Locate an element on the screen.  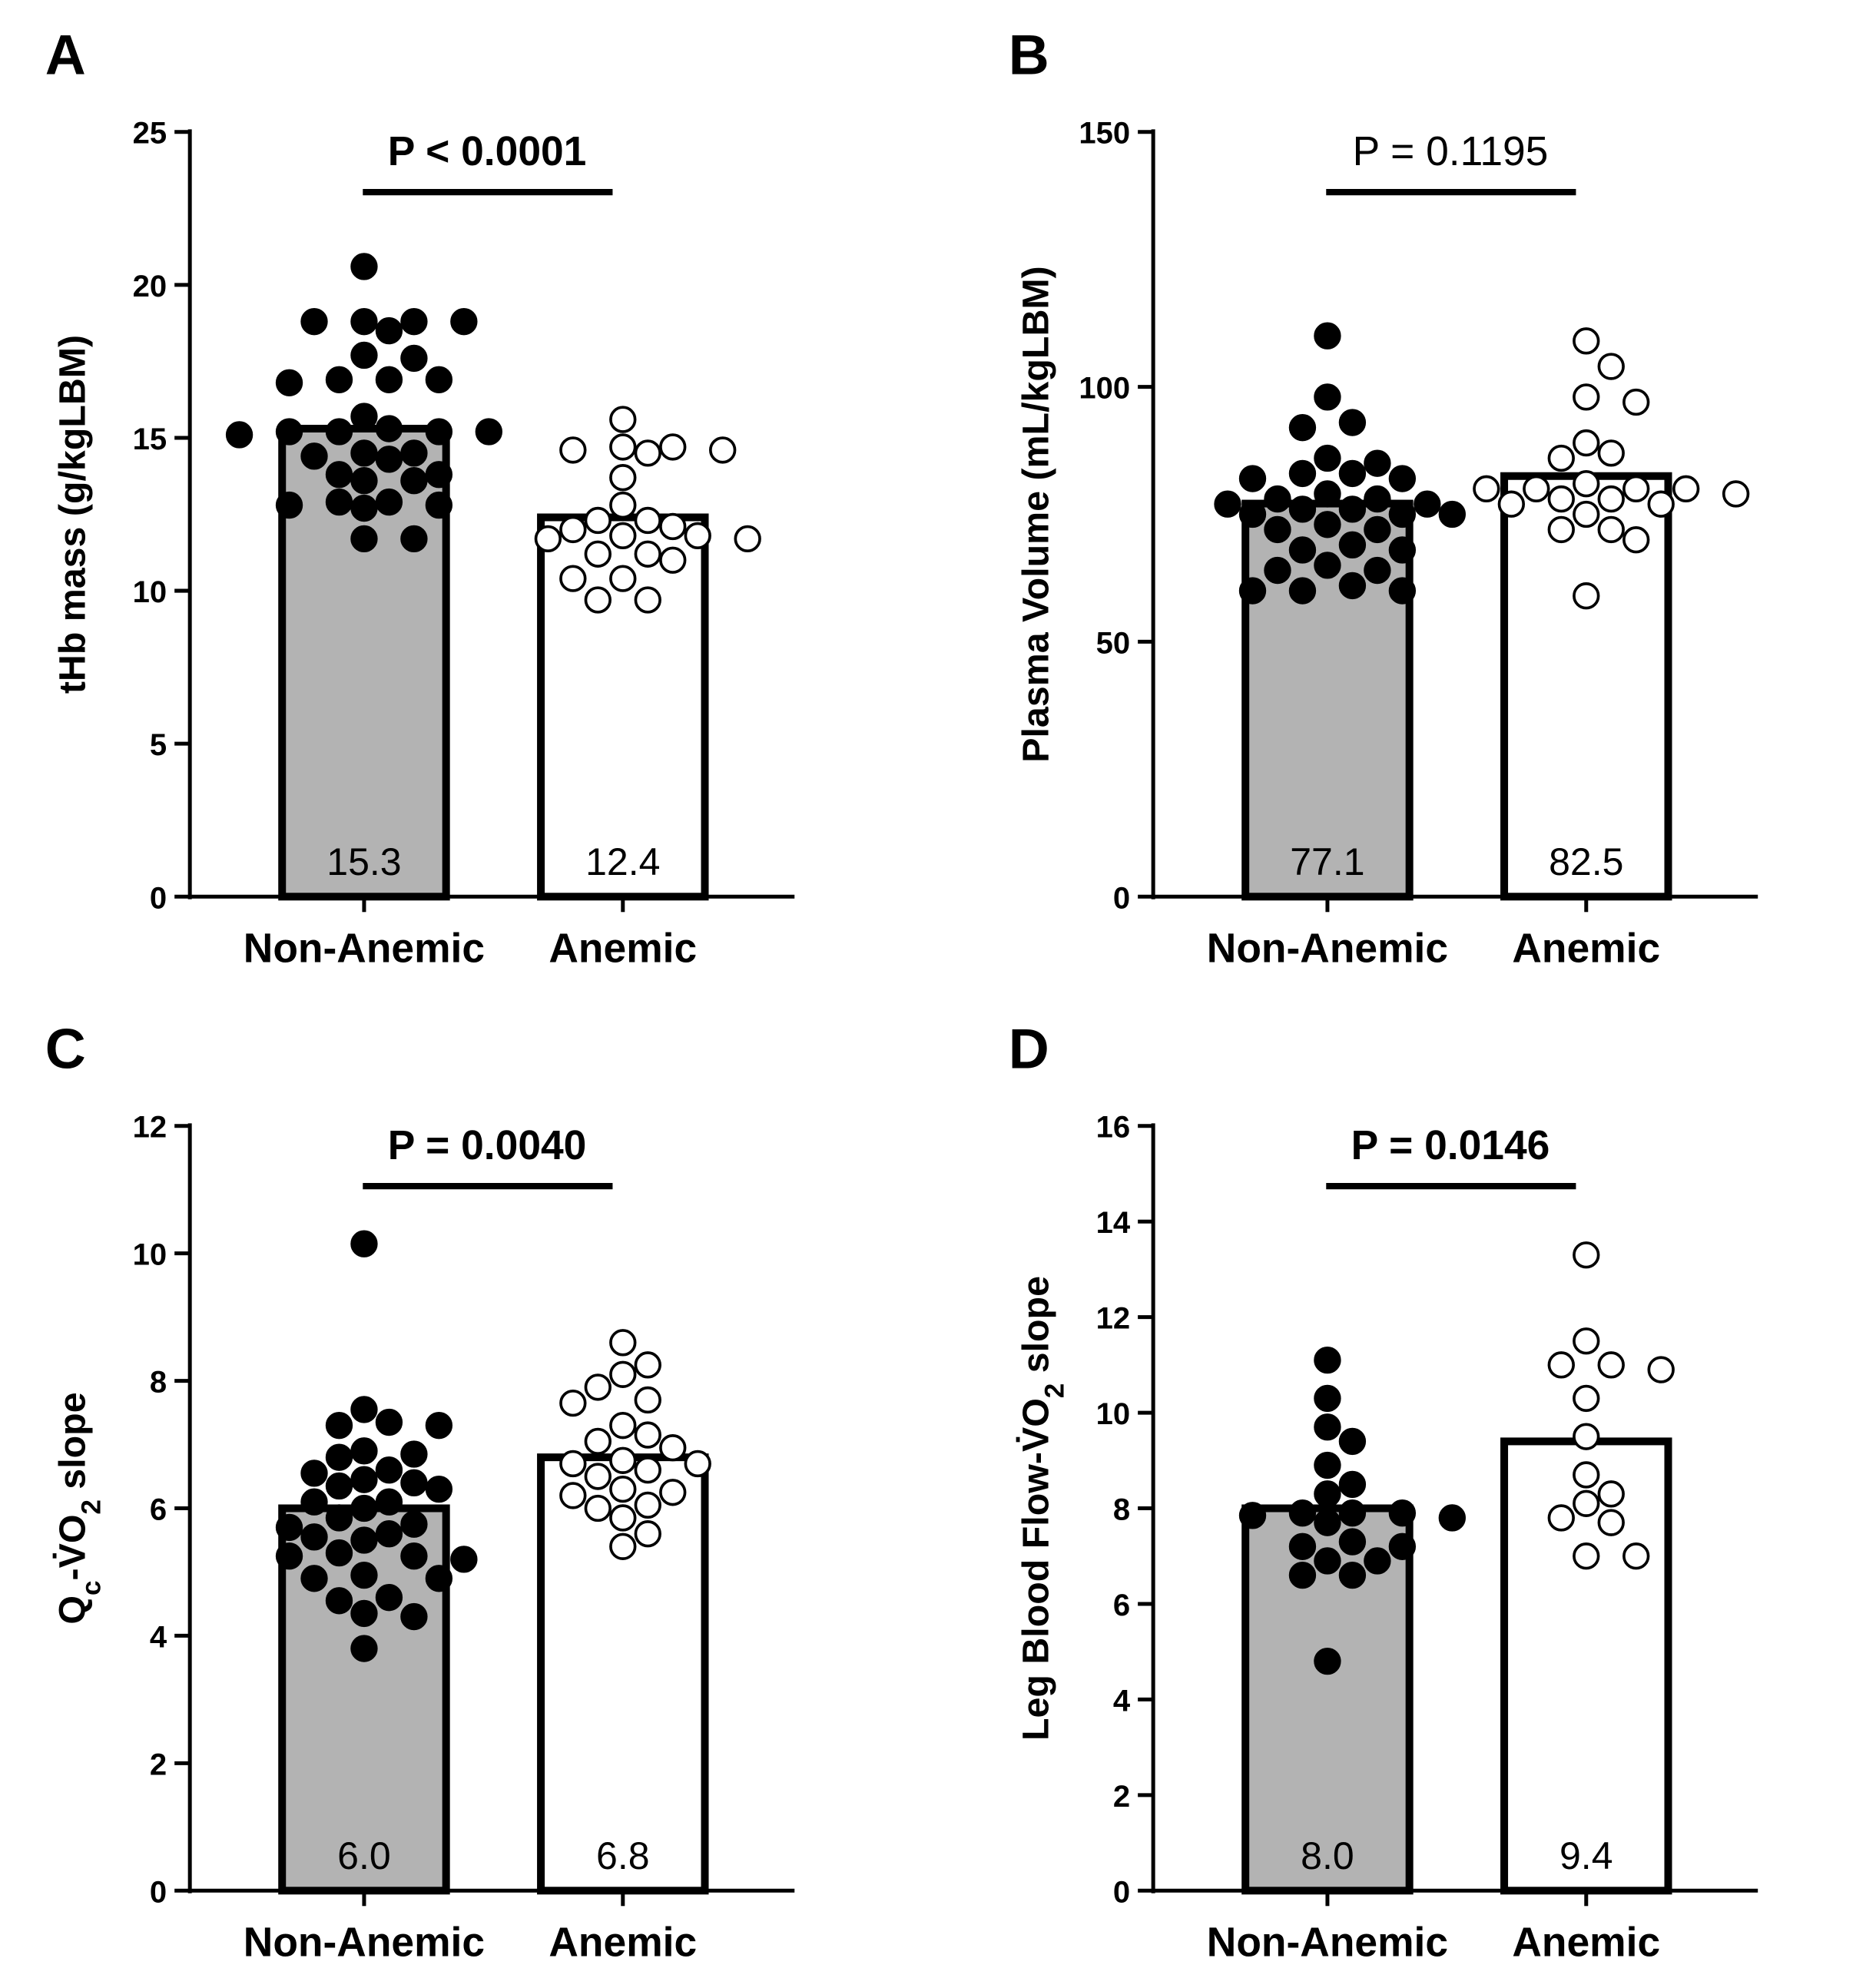
y-tick-label: 5 is located at coordinates (158, 745).